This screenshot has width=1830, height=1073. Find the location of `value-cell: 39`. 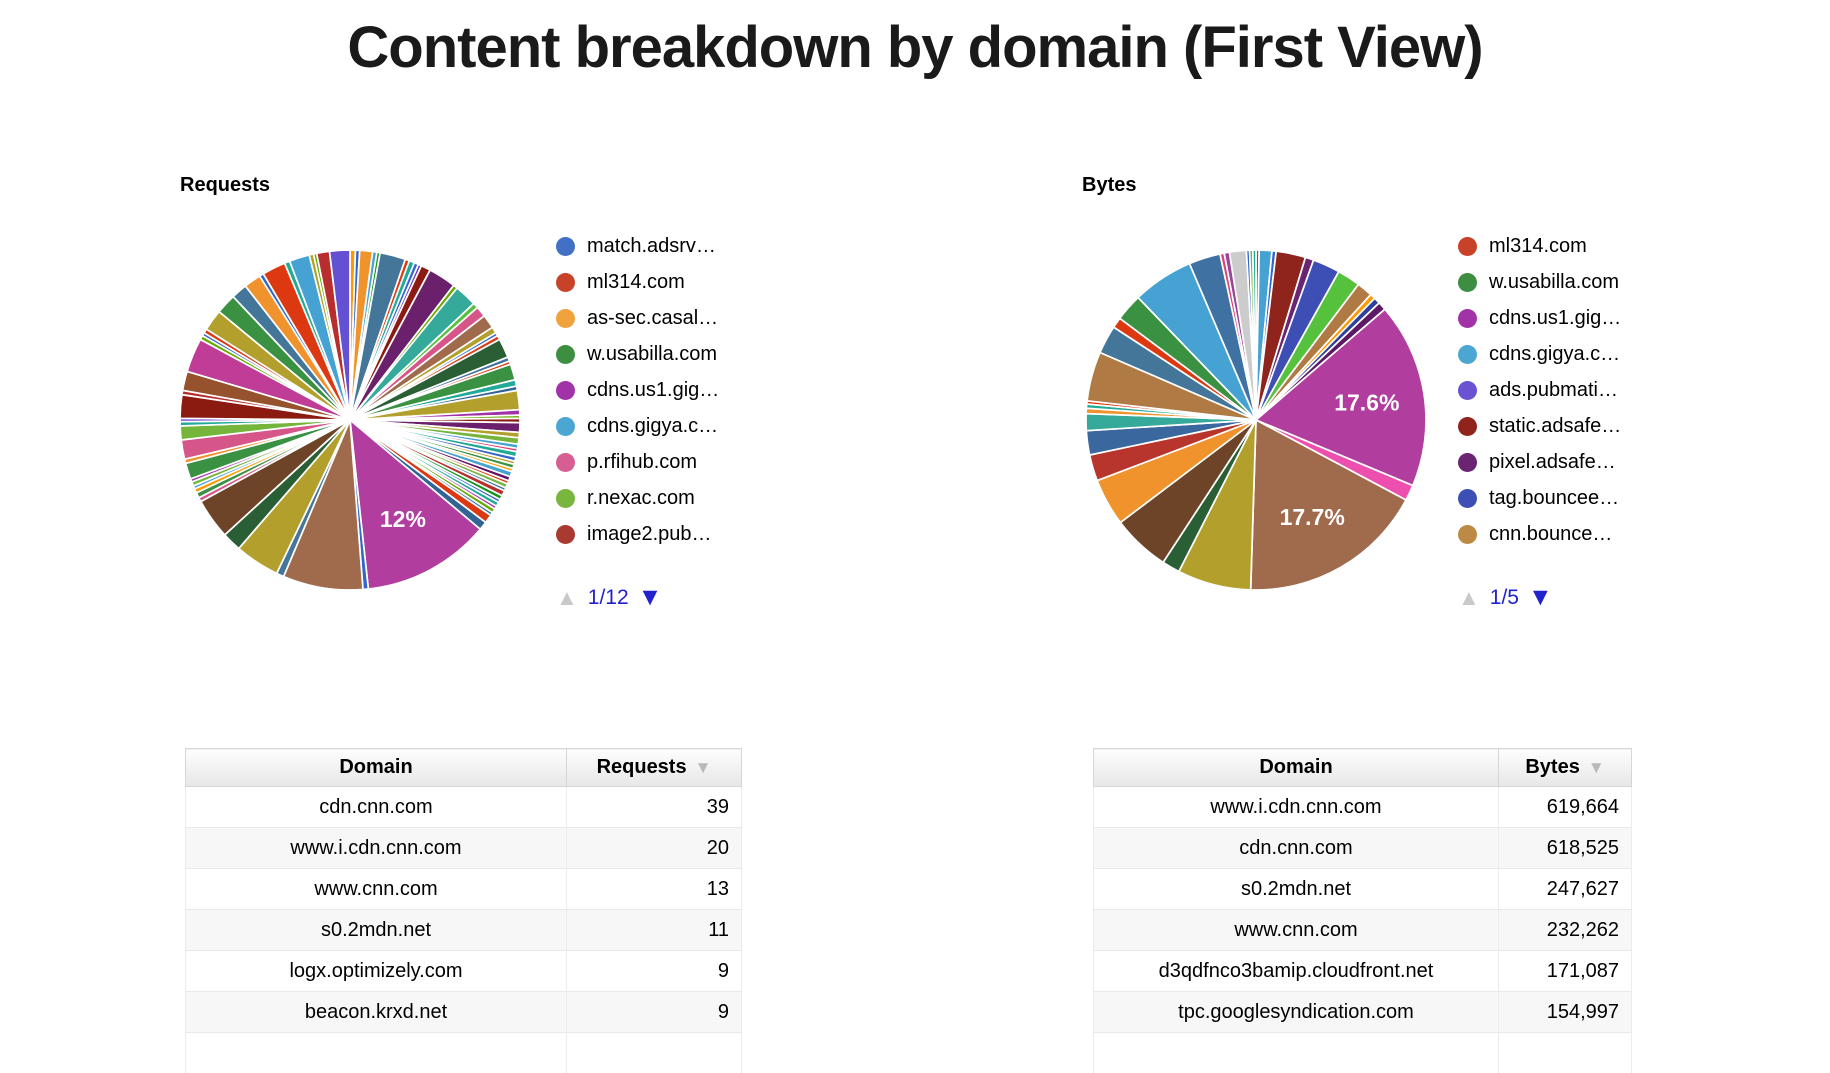

value-cell: 39 is located at coordinates (654, 807).